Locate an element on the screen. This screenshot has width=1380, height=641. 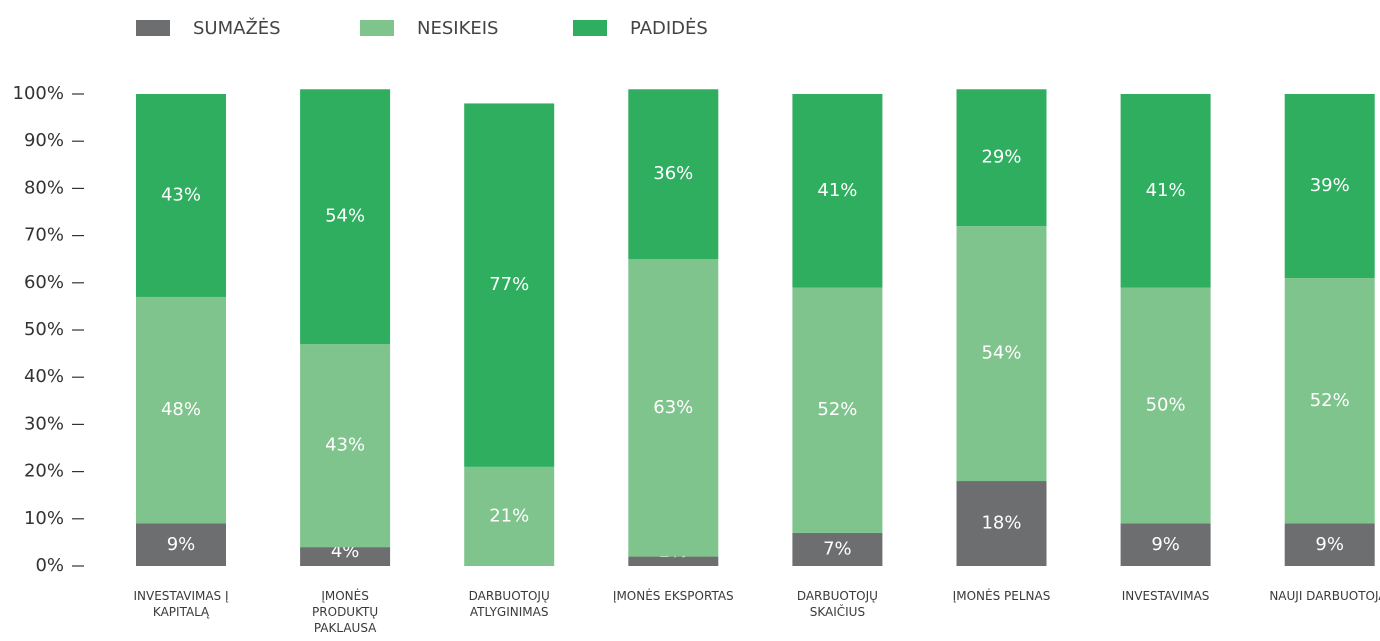
y-tick-label: 80% is located at coordinates (44, 187).